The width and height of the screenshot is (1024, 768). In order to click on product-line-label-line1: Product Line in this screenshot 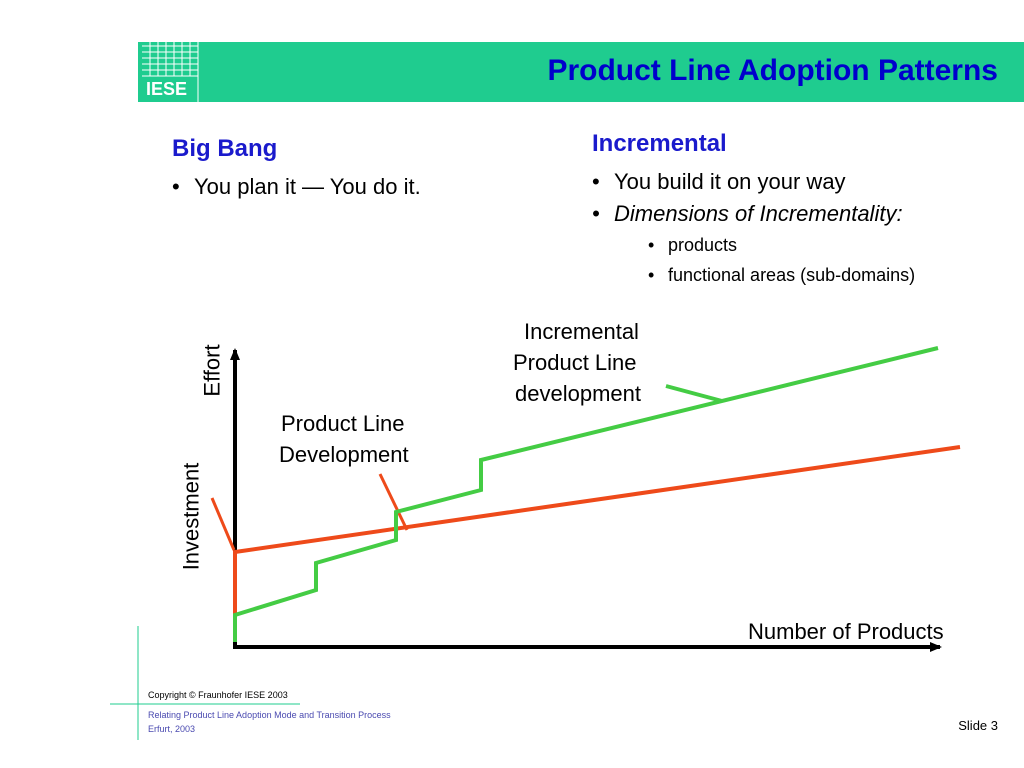, I will do `click(343, 423)`.